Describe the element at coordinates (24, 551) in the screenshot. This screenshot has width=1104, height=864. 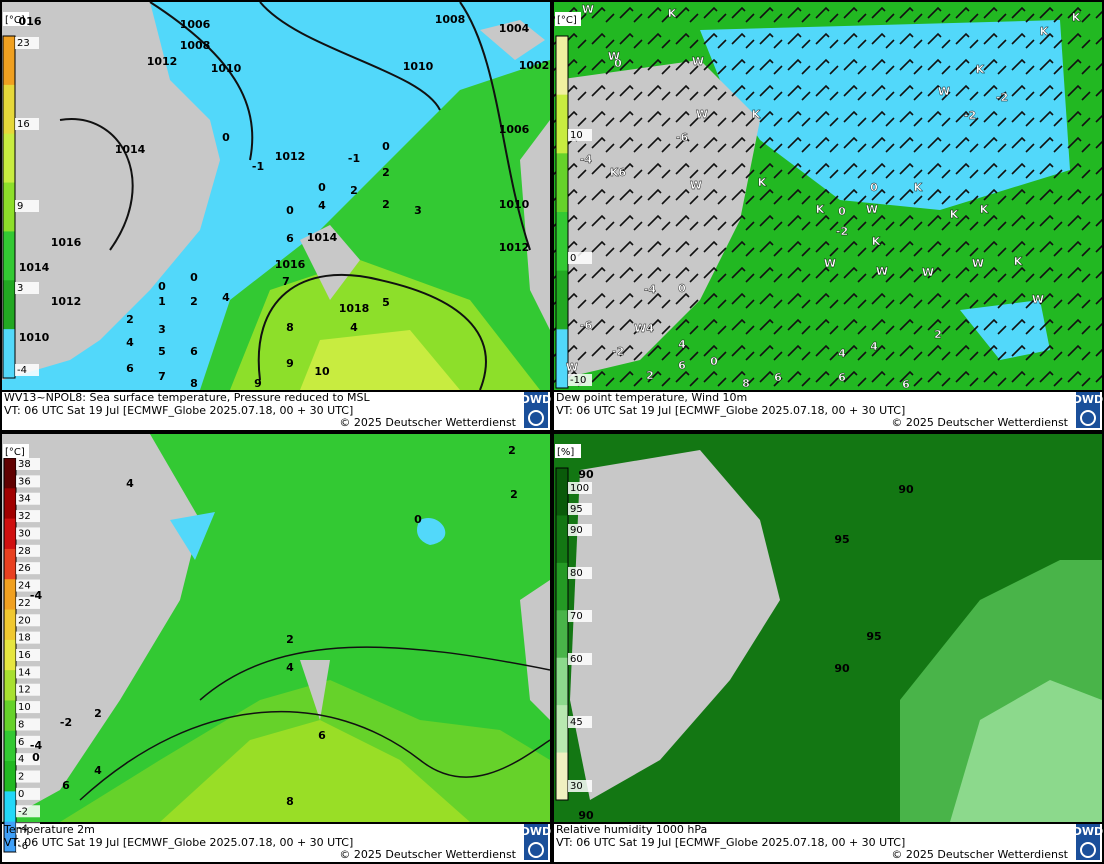
I see `colorbar-label: 28` at that location.